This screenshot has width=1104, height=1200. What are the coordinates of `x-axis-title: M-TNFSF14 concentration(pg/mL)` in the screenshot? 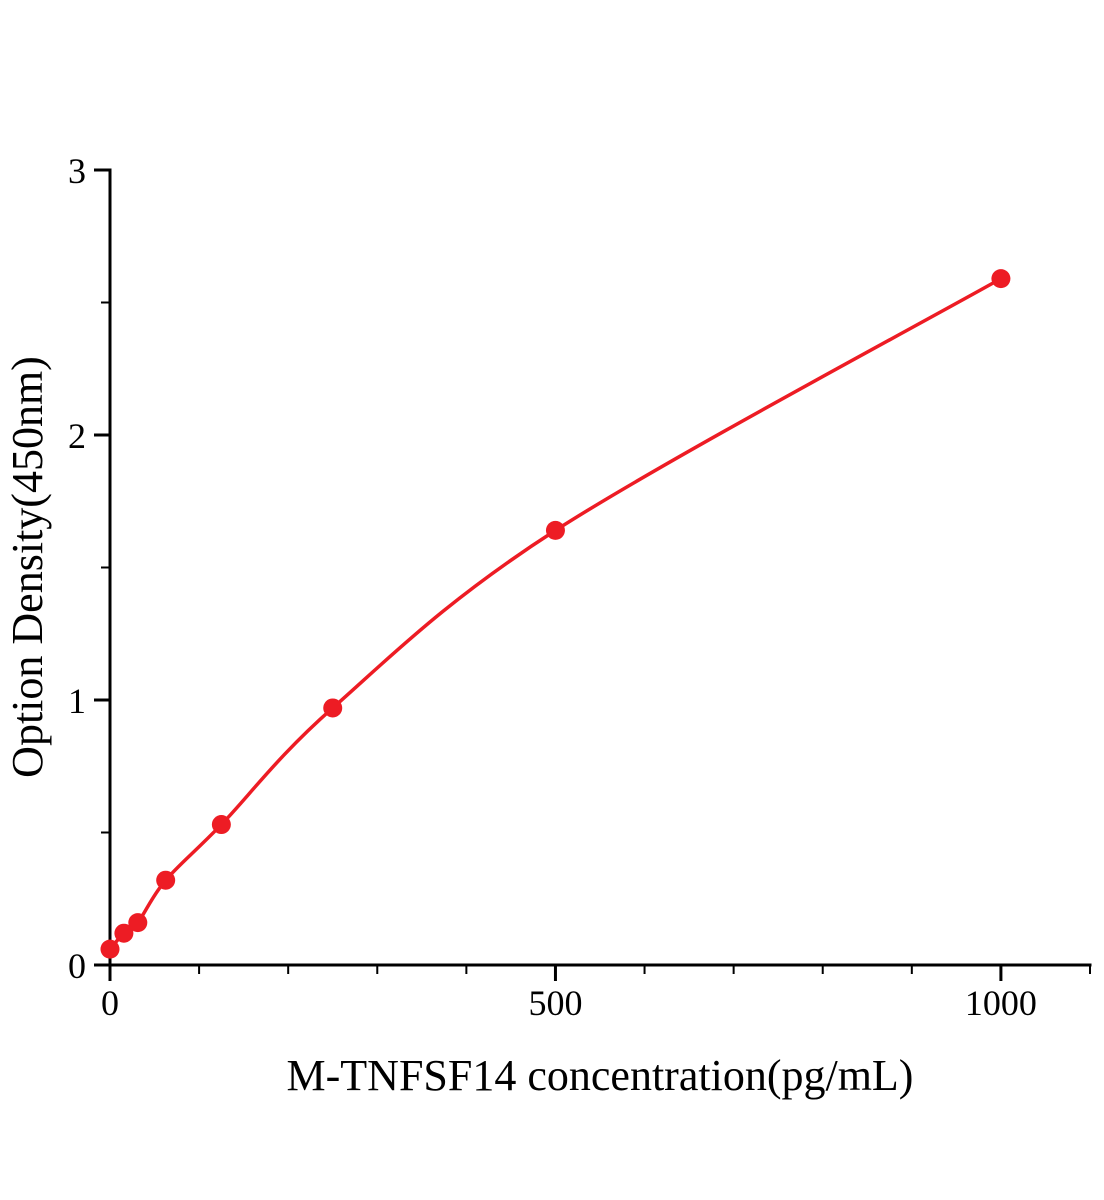 It's located at (600, 1075).